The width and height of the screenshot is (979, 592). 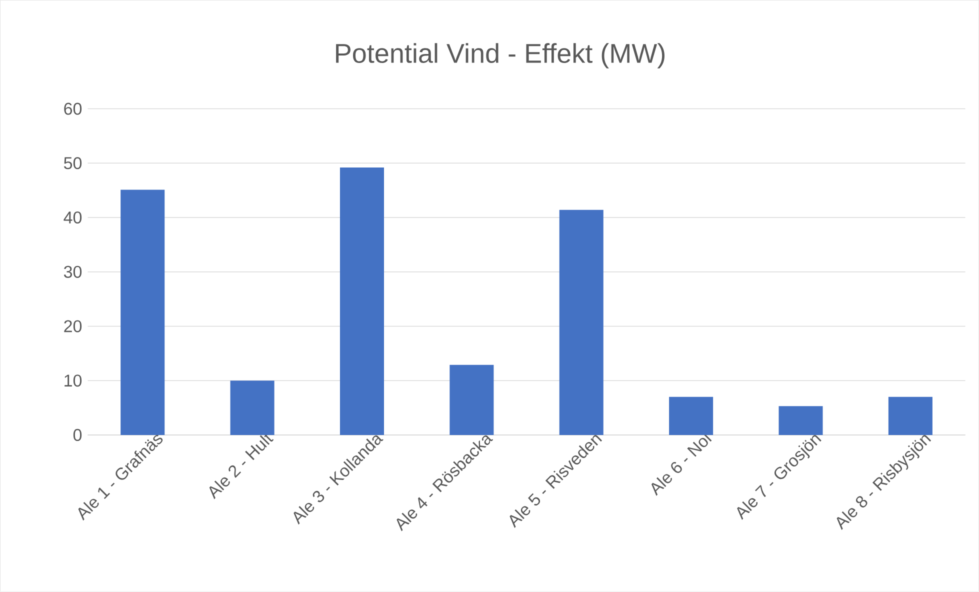 I want to click on y-tick-label: 60, so click(x=73, y=108).